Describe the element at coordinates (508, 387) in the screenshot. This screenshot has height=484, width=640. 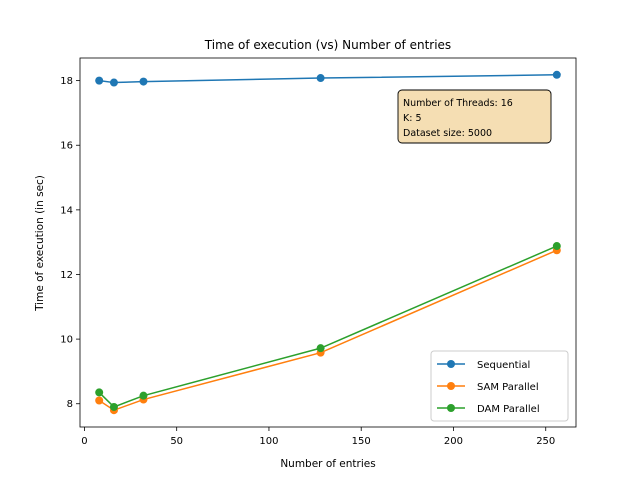
I see `legend-label: SAM Parallel` at that location.